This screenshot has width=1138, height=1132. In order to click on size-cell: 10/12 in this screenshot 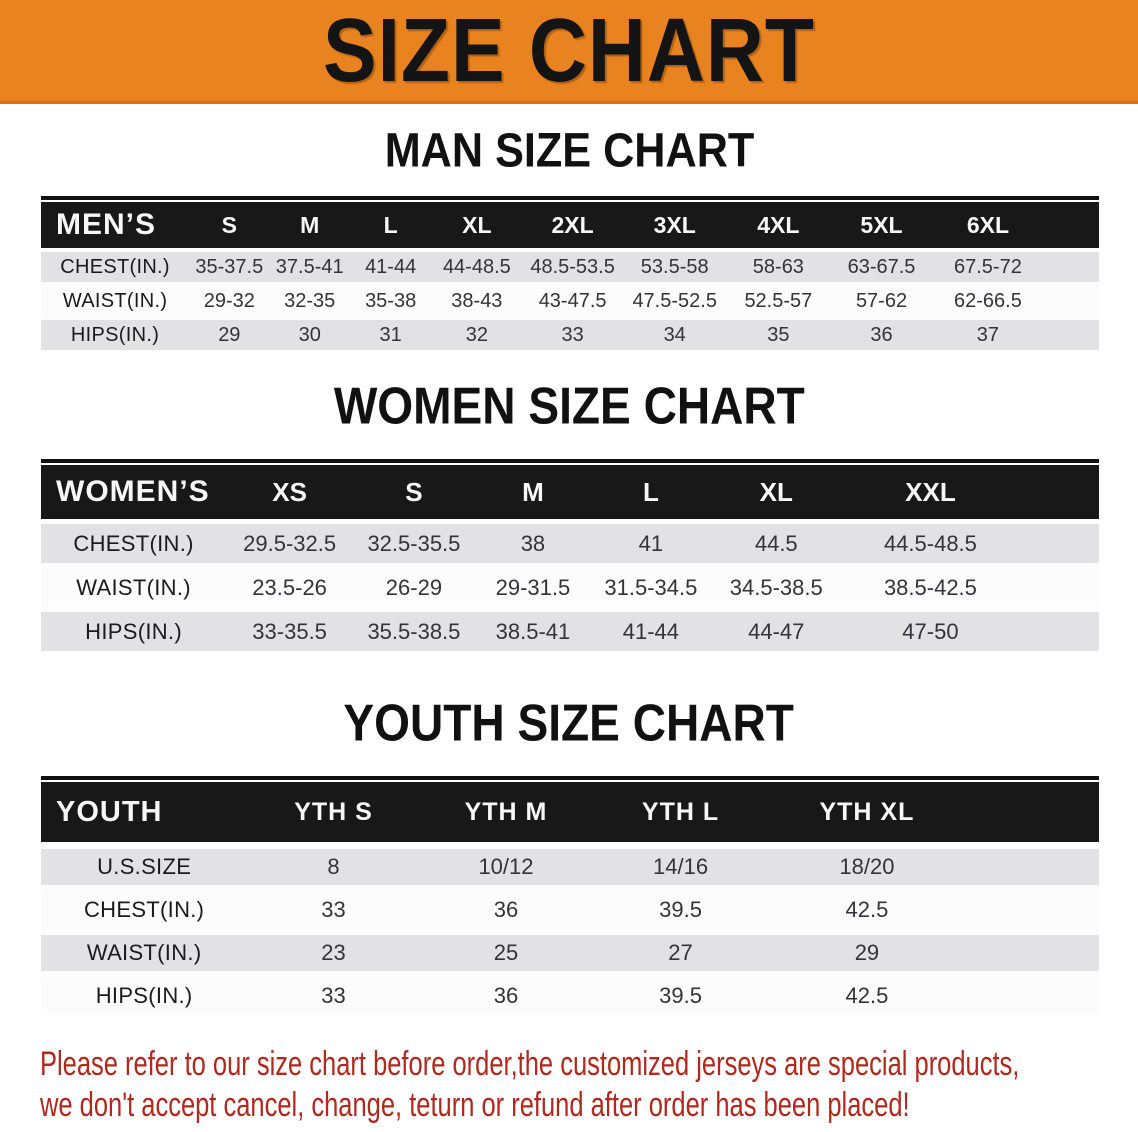, I will do `click(506, 867)`.